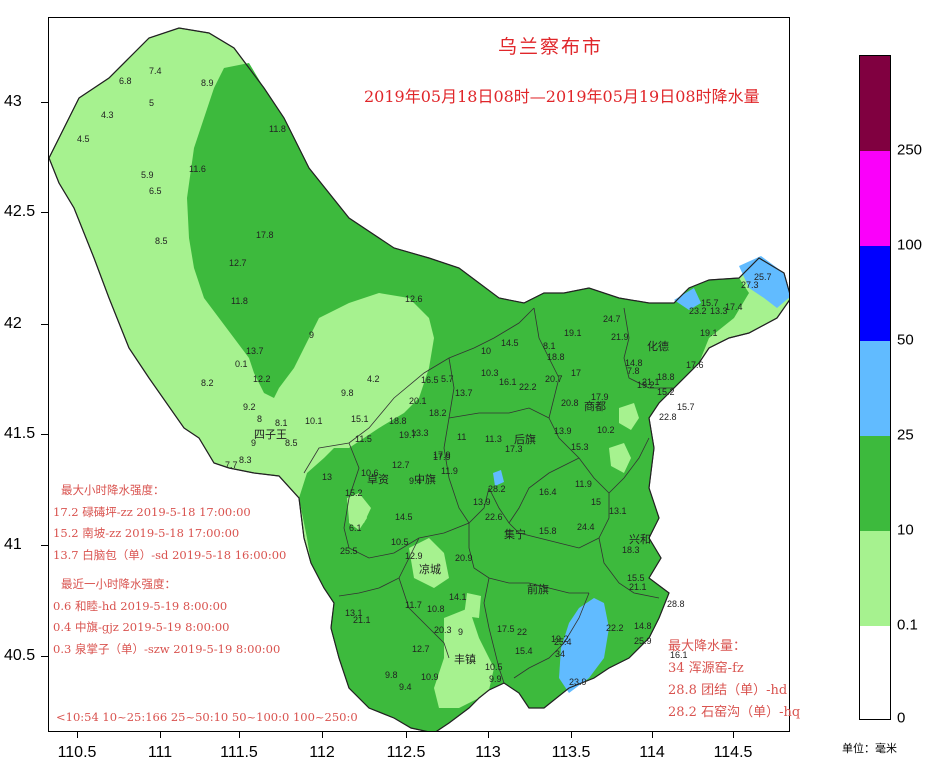 This screenshot has height=775, width=938. I want to click on station-value: 5, so click(151, 103).